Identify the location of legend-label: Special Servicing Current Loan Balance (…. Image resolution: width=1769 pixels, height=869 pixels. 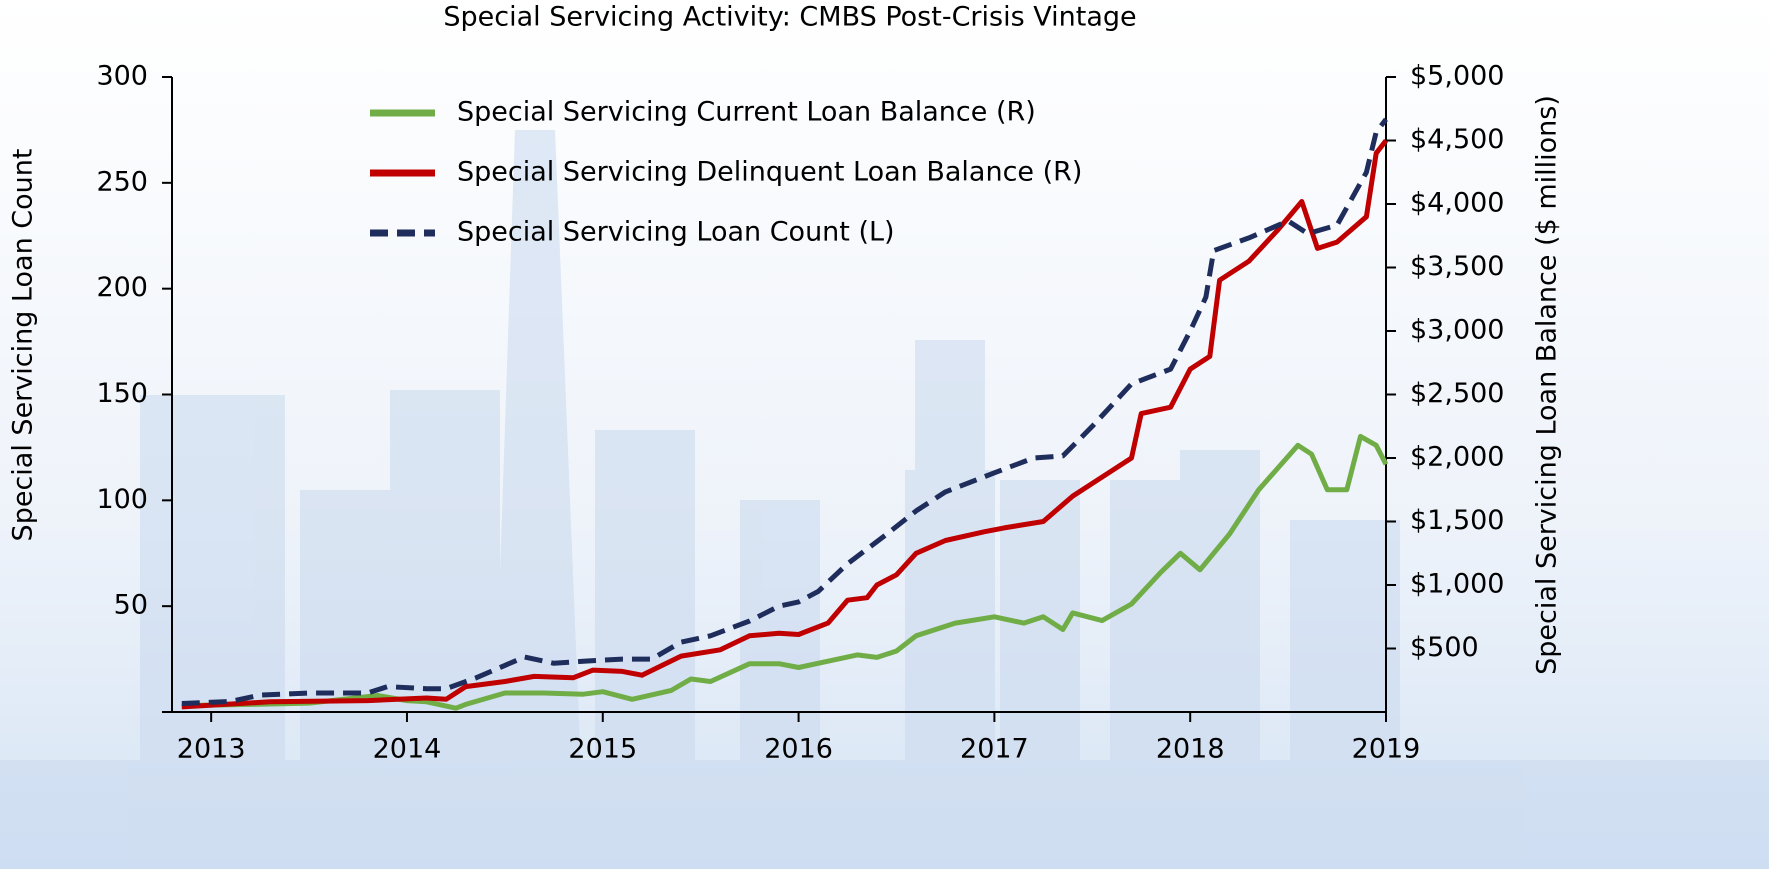
(746, 112).